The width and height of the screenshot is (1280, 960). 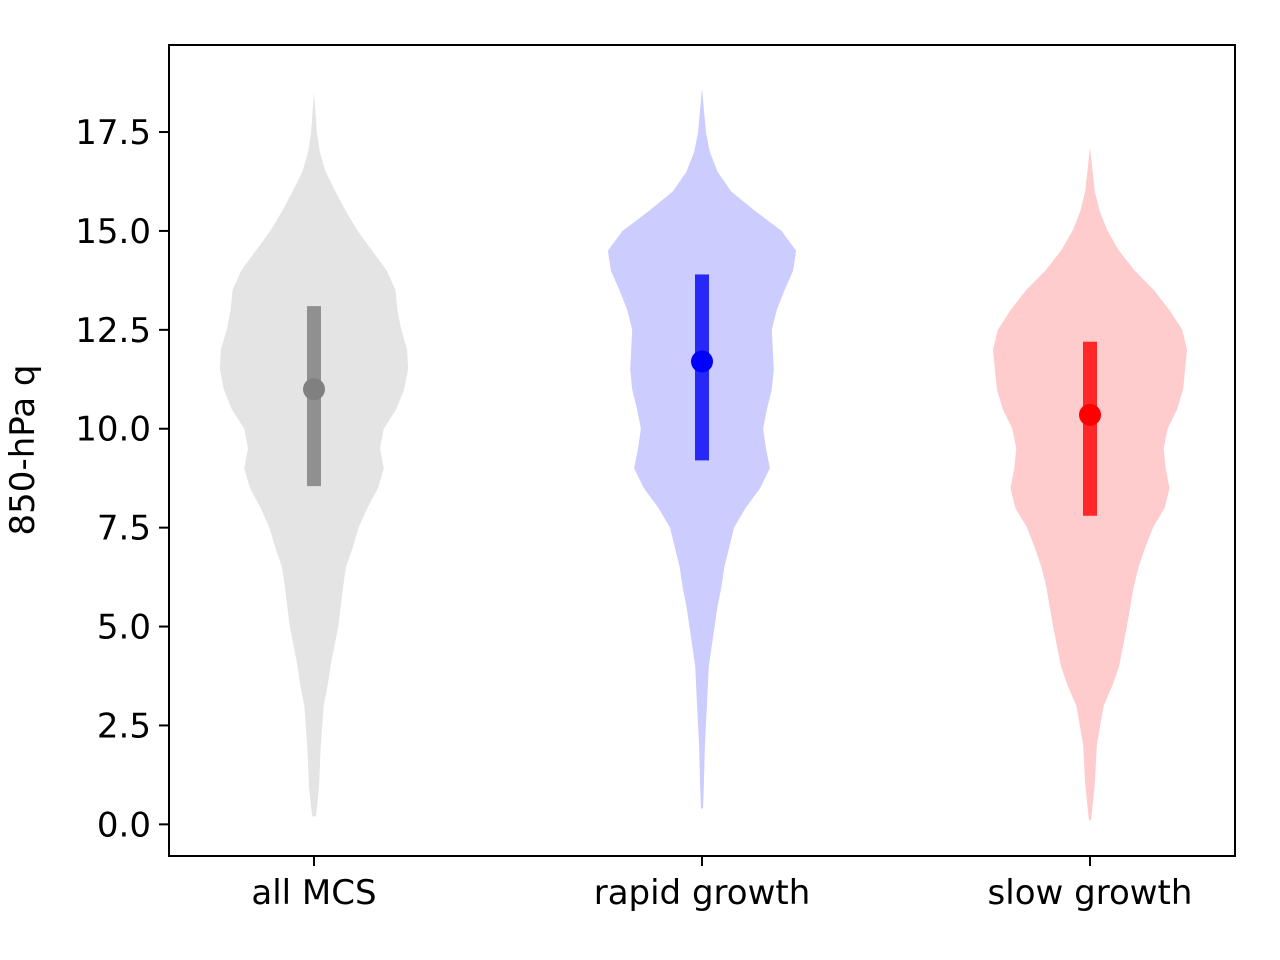 I want to click on median-marker-rapid-growth, so click(x=702, y=361).